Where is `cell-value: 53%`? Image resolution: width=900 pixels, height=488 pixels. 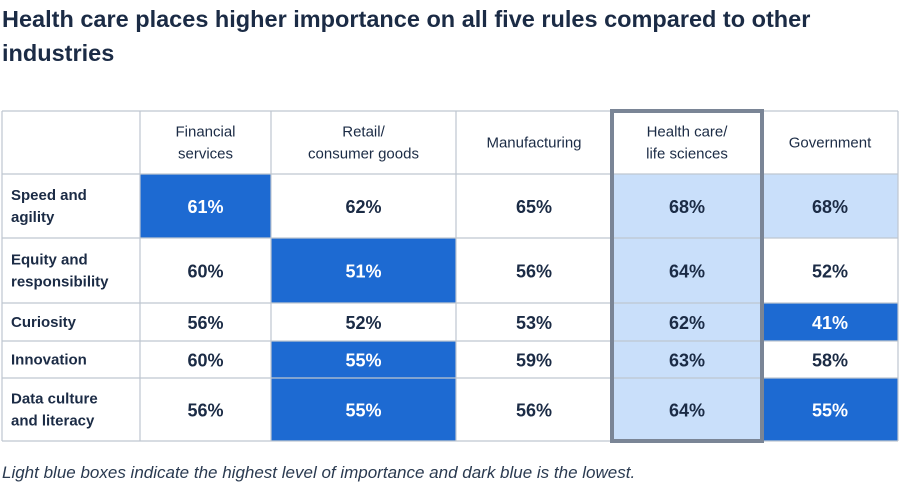
cell-value: 53% is located at coordinates (534, 323).